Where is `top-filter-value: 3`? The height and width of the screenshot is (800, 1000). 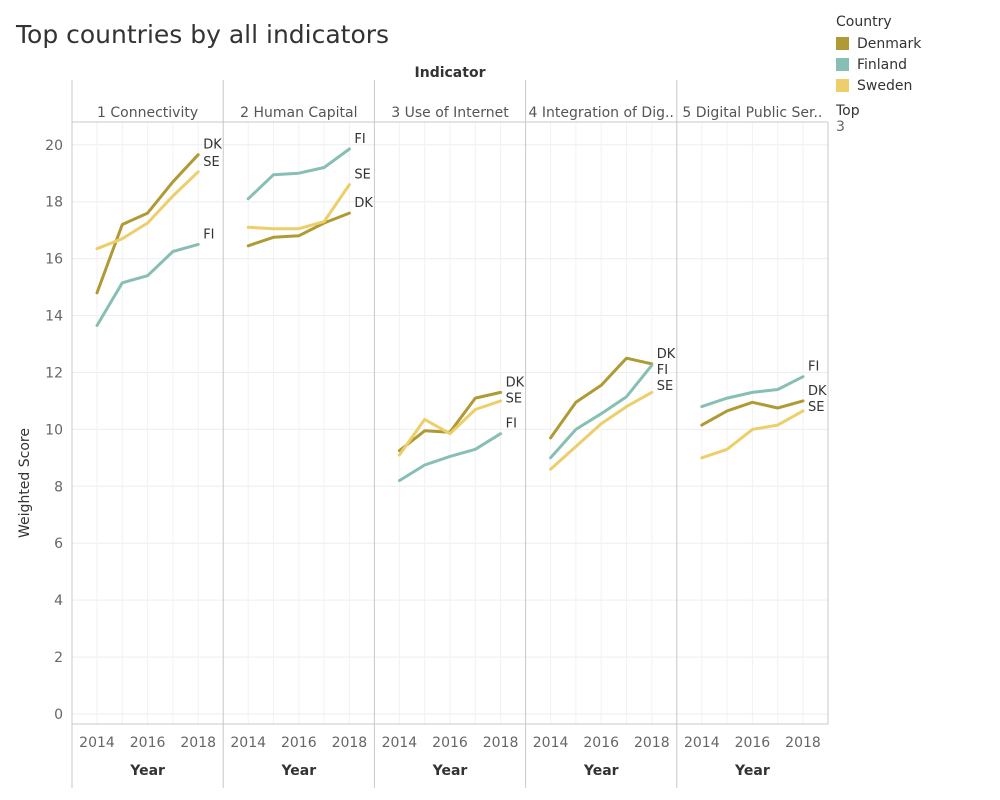
top-filter-value: 3 is located at coordinates (840, 127).